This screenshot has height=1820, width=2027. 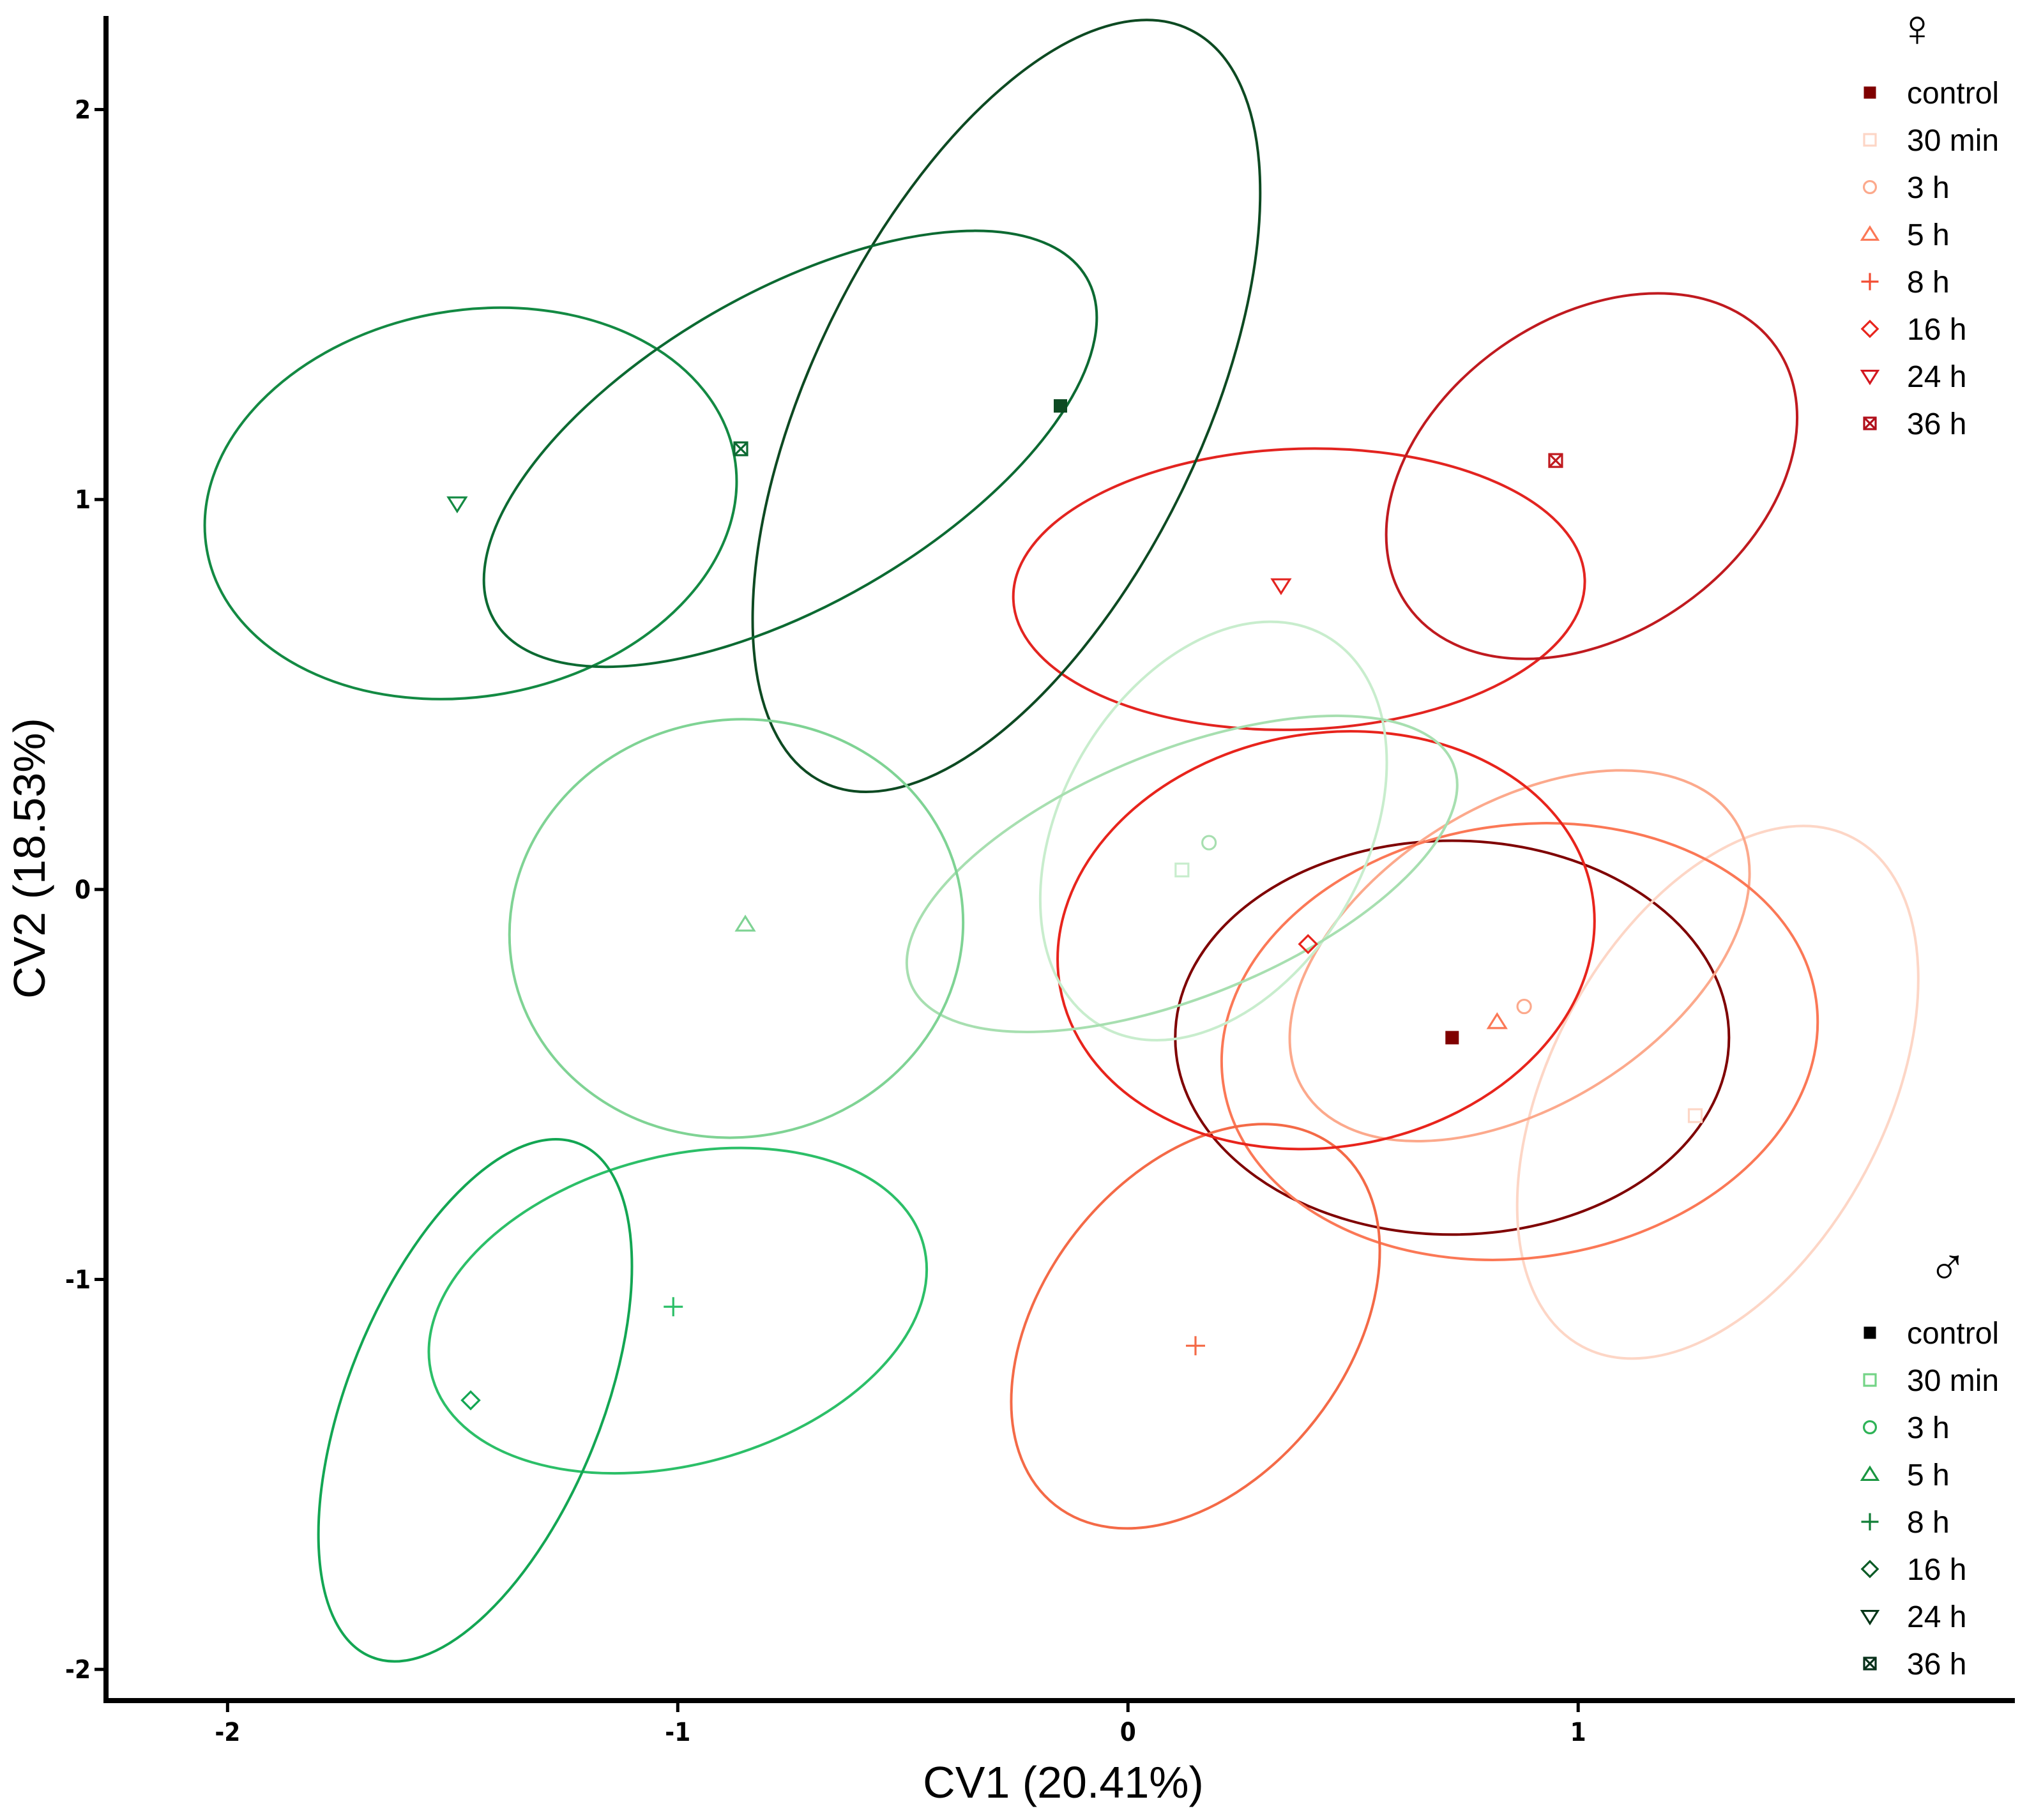 What do you see at coordinates (1928, 188) in the screenshot?
I see `legend-0-label-2: 3 h` at bounding box center [1928, 188].